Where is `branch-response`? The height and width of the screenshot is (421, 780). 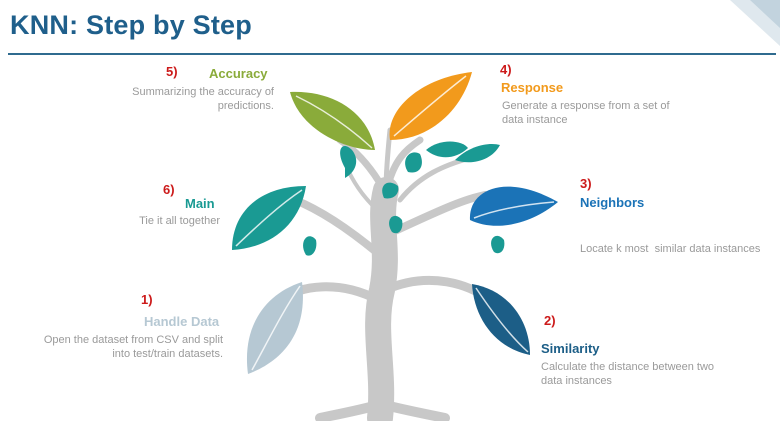
branch-response is located at coordinates (404, 162).